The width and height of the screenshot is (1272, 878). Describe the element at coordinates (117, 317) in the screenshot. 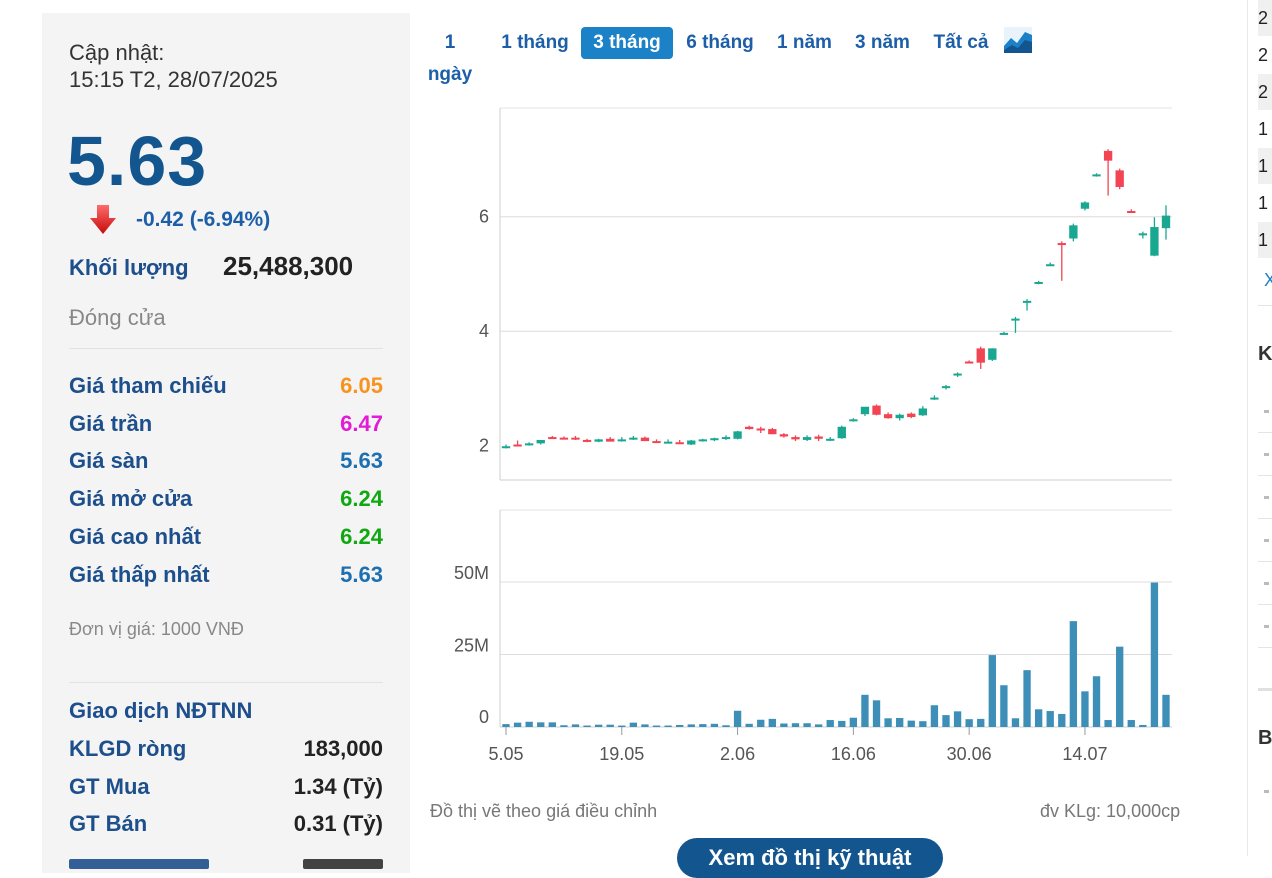

I see `market-status: Đóng cửa` at that location.